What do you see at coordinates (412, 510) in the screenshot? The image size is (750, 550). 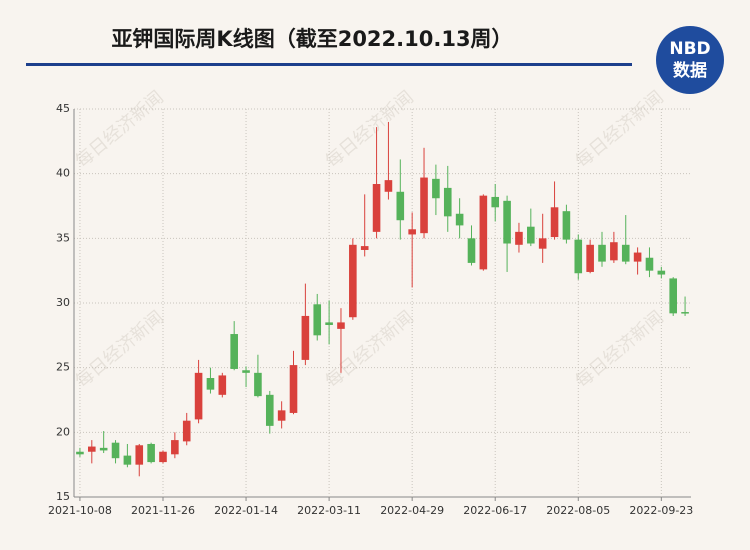 I see `x-tick-label: 2022-04-29` at bounding box center [412, 510].